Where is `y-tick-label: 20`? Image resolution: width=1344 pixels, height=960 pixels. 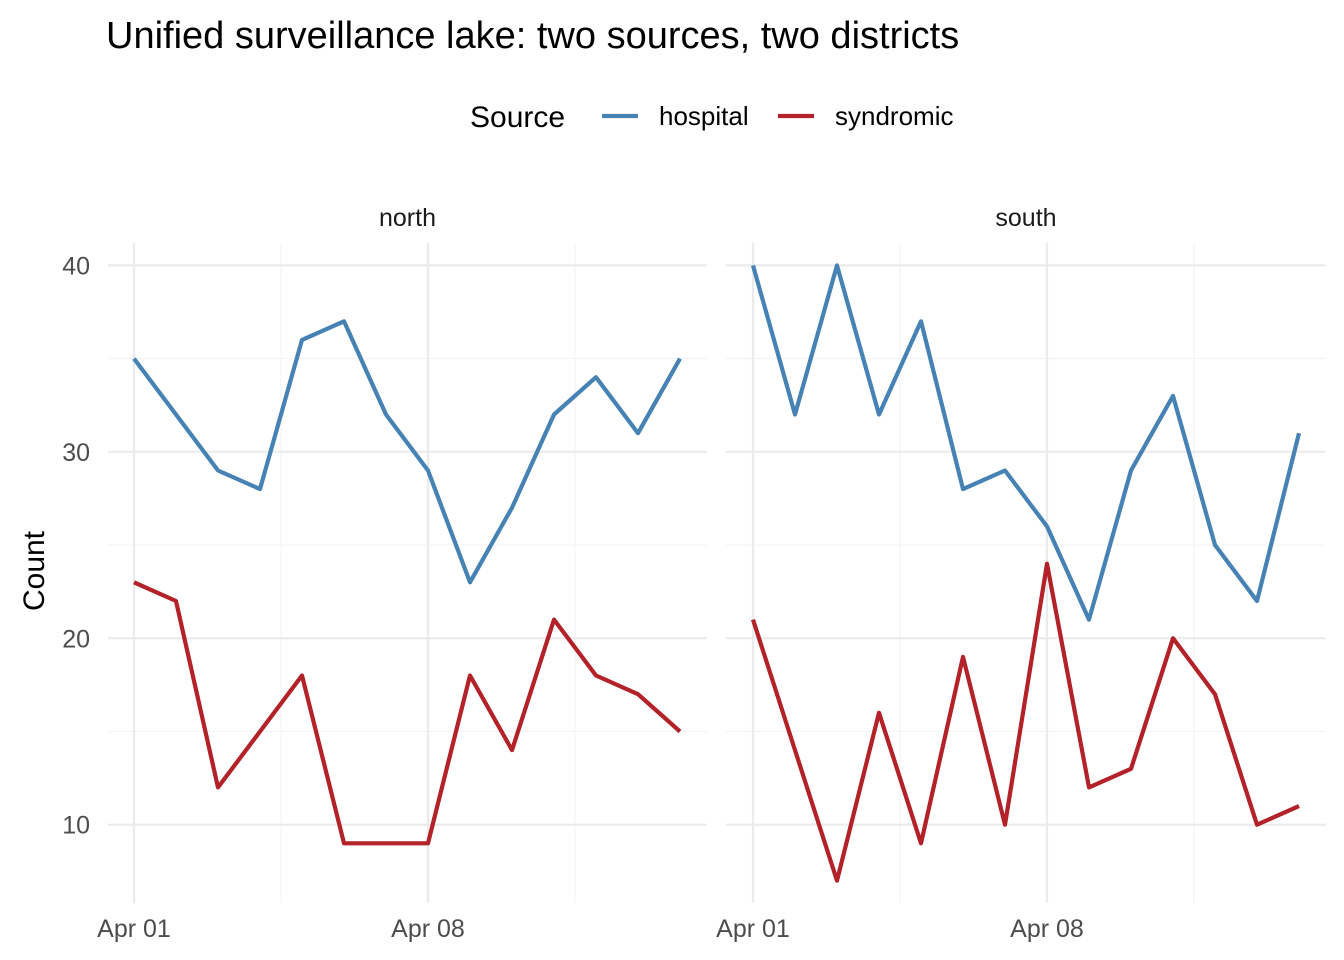
y-tick-label: 20 is located at coordinates (76, 639).